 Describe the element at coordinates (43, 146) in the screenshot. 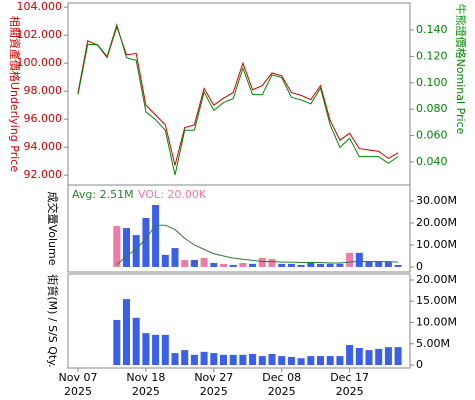

I see `y-tick-label: 94.000` at that location.